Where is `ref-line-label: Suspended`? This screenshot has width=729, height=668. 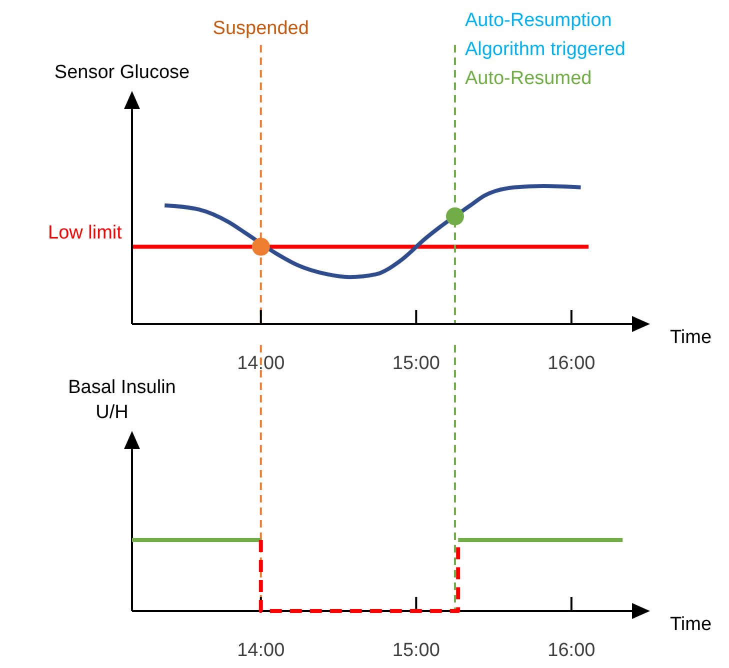 ref-line-label: Suspended is located at coordinates (260, 28).